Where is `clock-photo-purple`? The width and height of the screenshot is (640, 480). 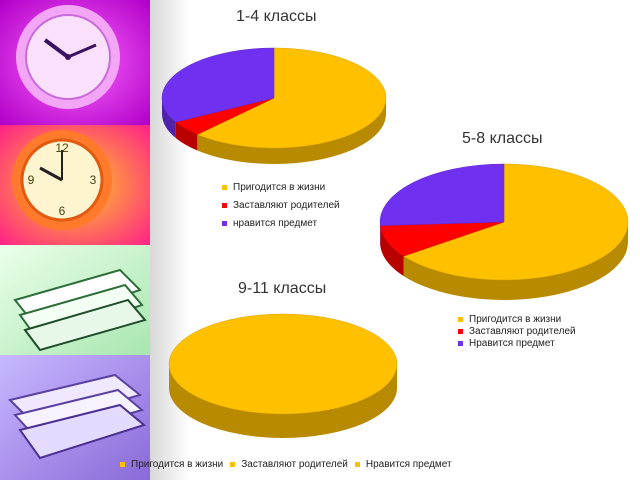 clock-photo-purple is located at coordinates (75, 62).